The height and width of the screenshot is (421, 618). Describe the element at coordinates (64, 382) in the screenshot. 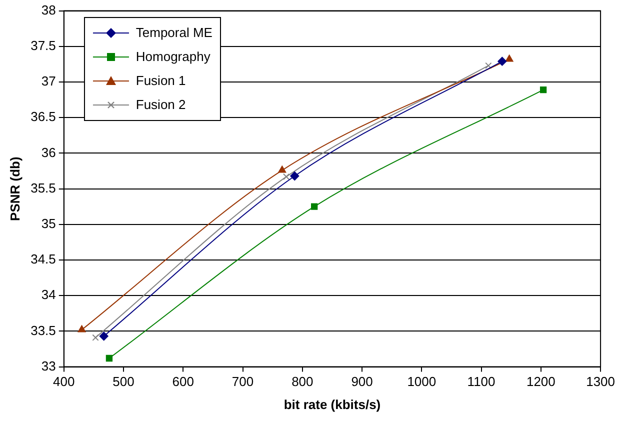

I see `x-tick-label: 400` at that location.